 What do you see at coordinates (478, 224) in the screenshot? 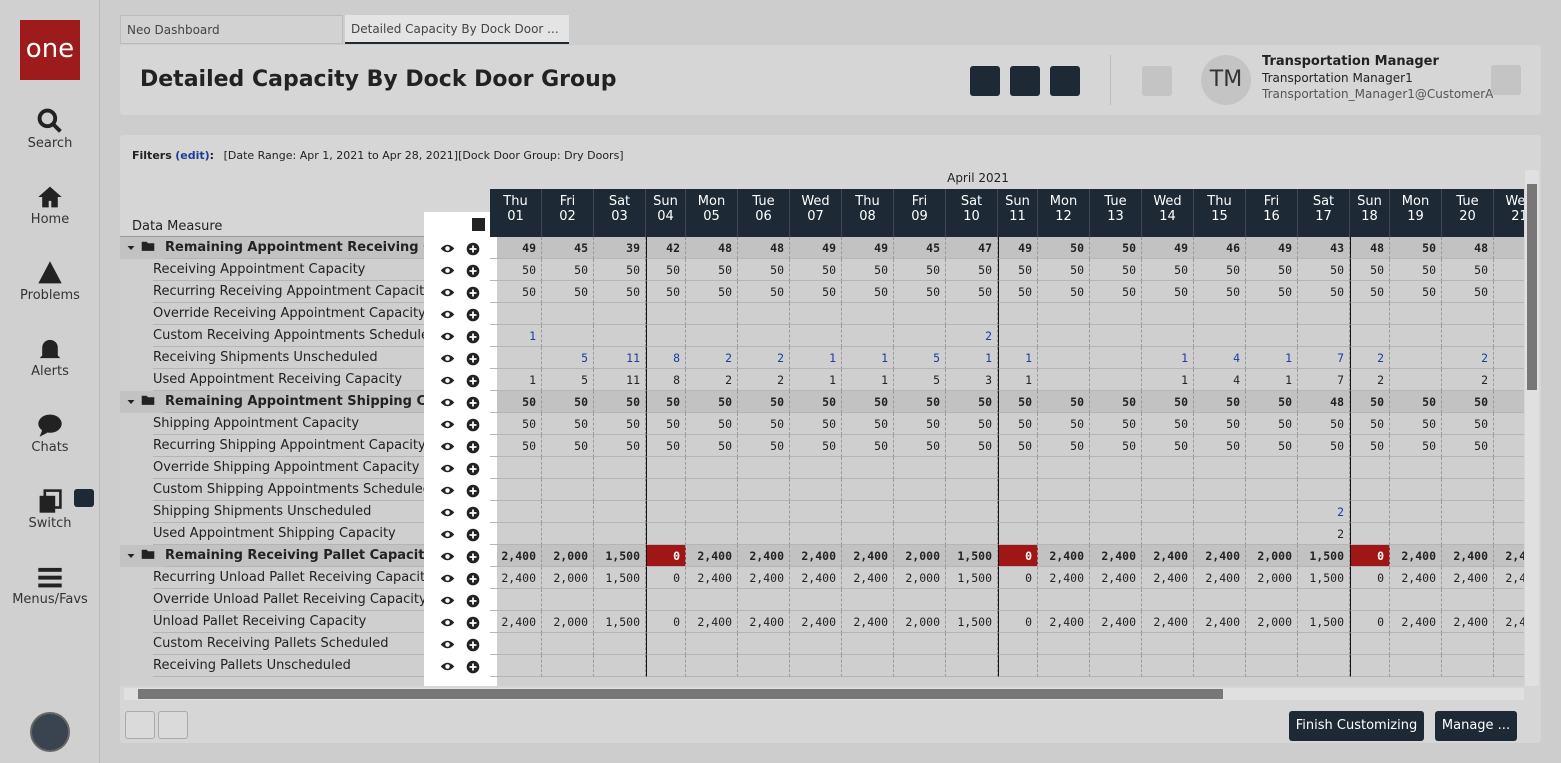
I see `collapse-all` at bounding box center [478, 224].